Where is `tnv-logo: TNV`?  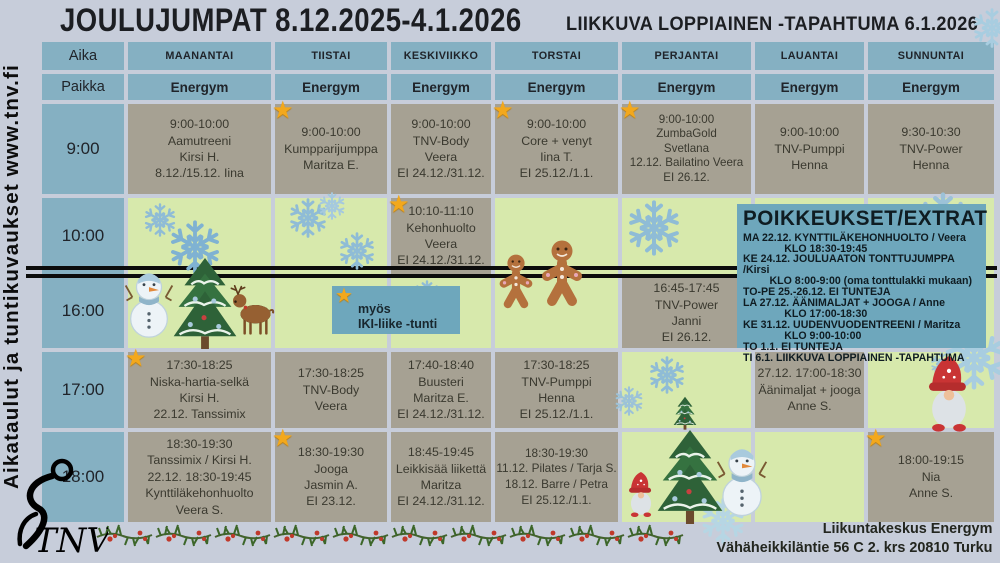 tnv-logo: TNV is located at coordinates (62, 509).